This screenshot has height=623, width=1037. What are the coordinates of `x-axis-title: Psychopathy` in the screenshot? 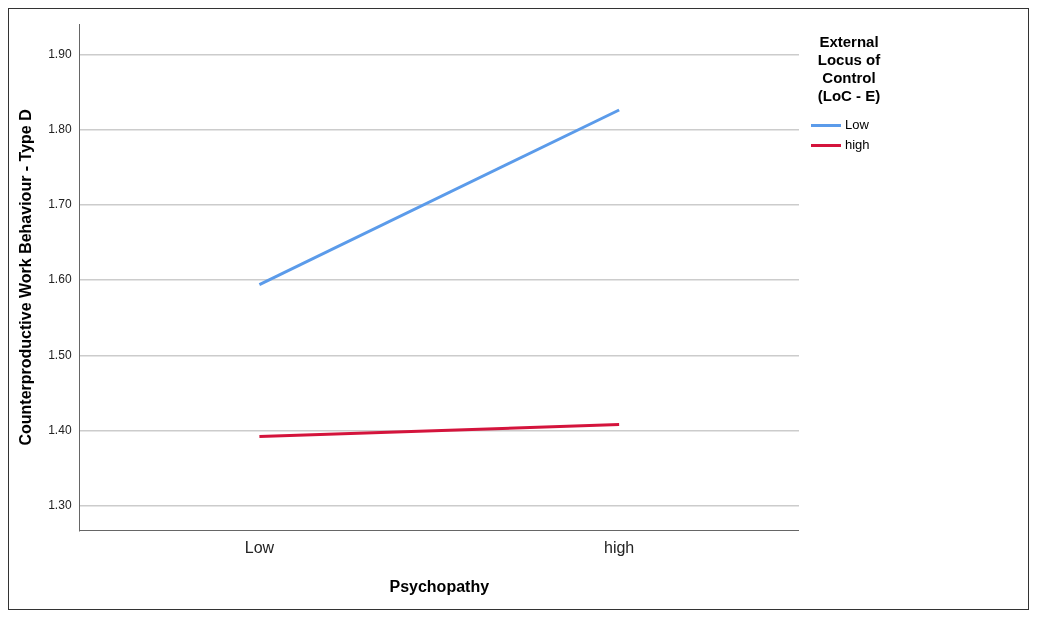 It's located at (439, 586).